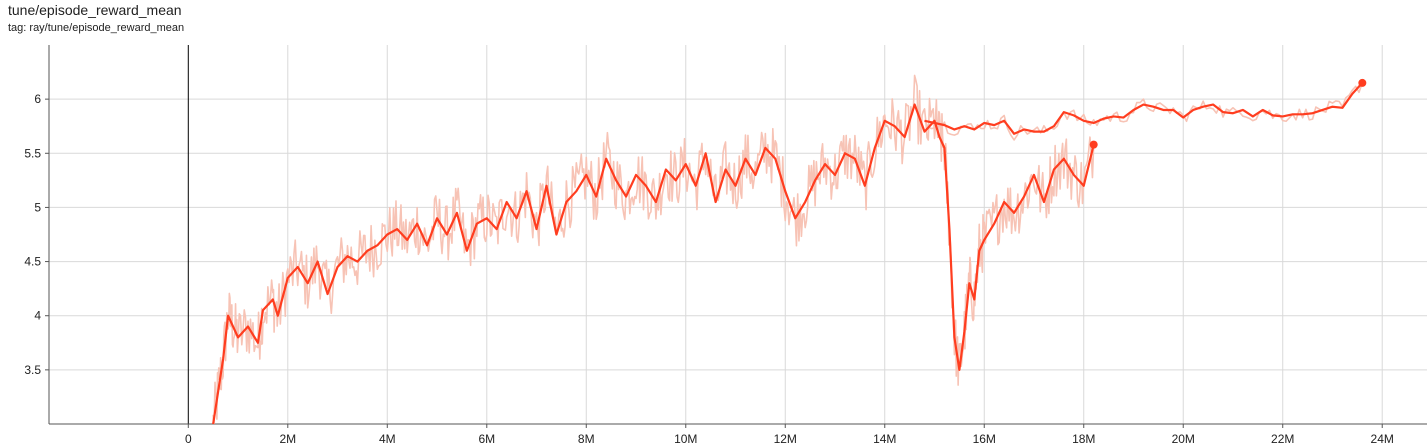  What do you see at coordinates (387, 439) in the screenshot?
I see `x-tick-label: 4M` at bounding box center [387, 439].